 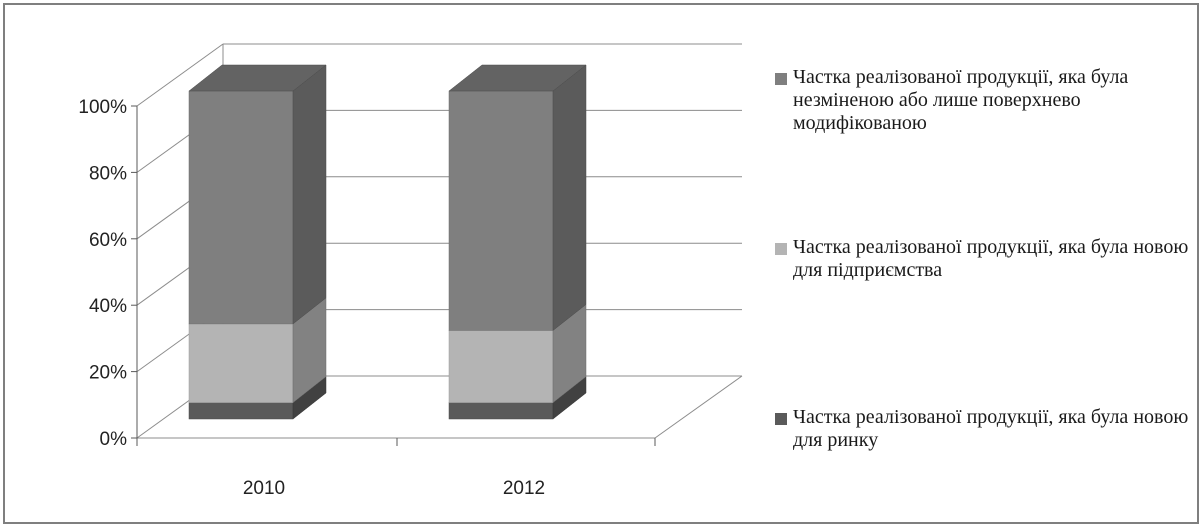 What do you see at coordinates (108, 306) in the screenshot?
I see `y-tick-label: 40%` at bounding box center [108, 306].